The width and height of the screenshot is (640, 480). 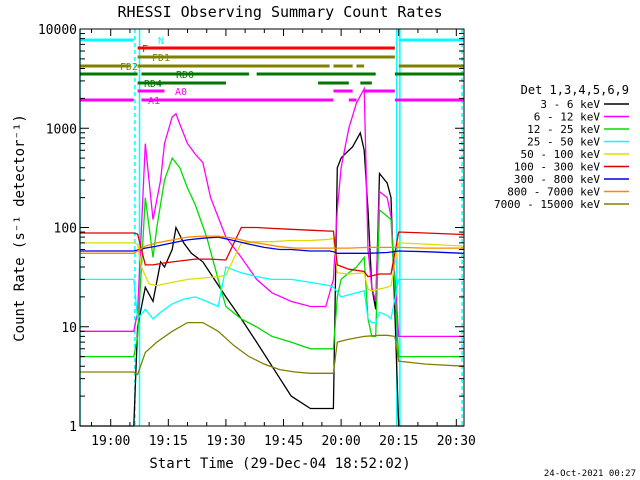 What do you see at coordinates (145, 49) in the screenshot?
I see `flag-label-f: F` at bounding box center [145, 49].